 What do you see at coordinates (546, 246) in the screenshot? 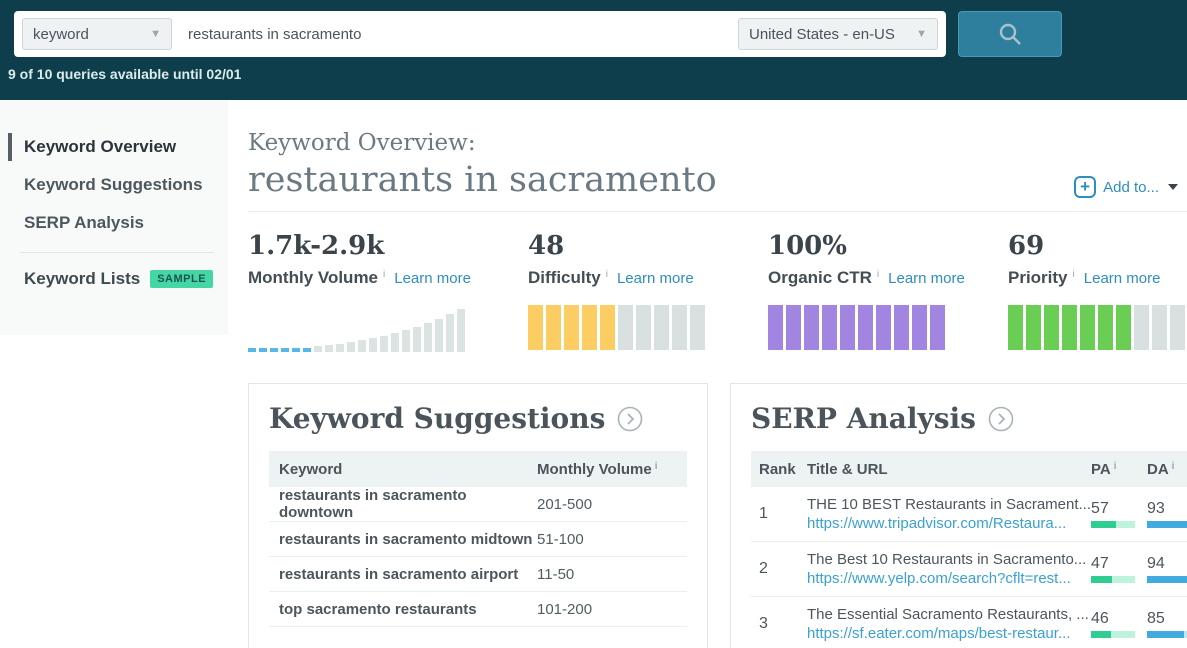
I see `difficulty-value: 48` at bounding box center [546, 246].